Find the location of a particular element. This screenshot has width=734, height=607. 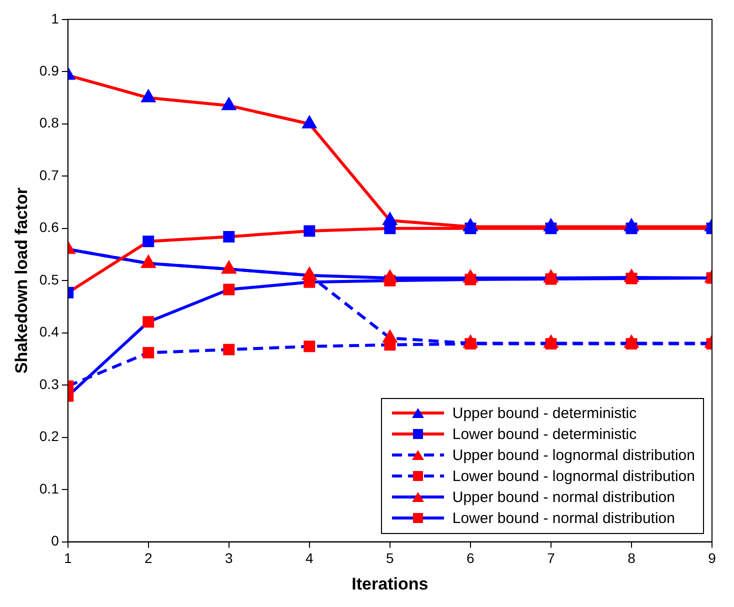

y-tick-label: 0.3 is located at coordinates (49, 384).